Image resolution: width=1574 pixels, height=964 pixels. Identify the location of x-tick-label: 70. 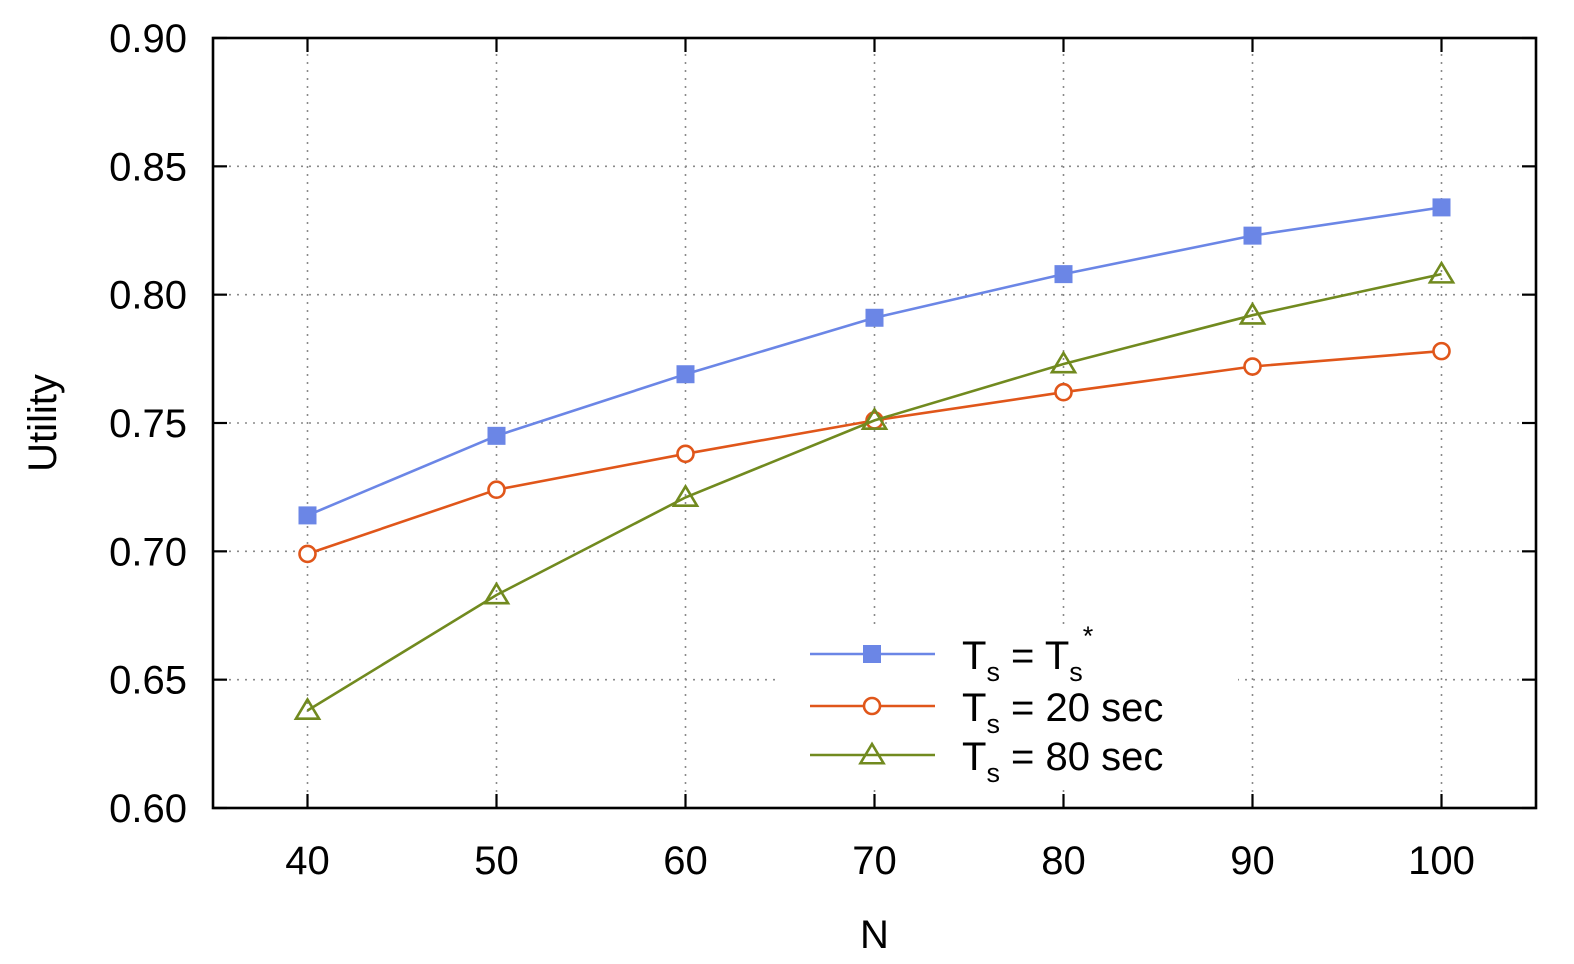
(874, 861).